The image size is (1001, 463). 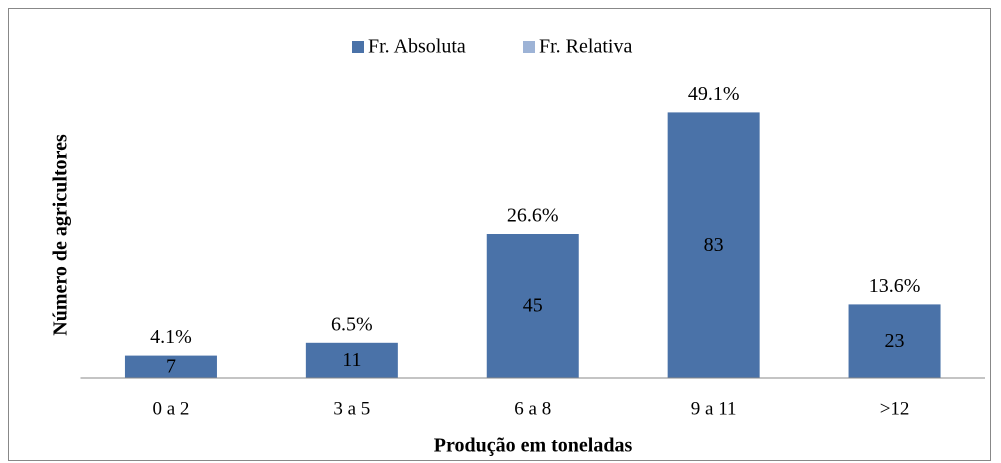 I want to click on x-tick-label: 6 a 8, so click(x=532, y=408).